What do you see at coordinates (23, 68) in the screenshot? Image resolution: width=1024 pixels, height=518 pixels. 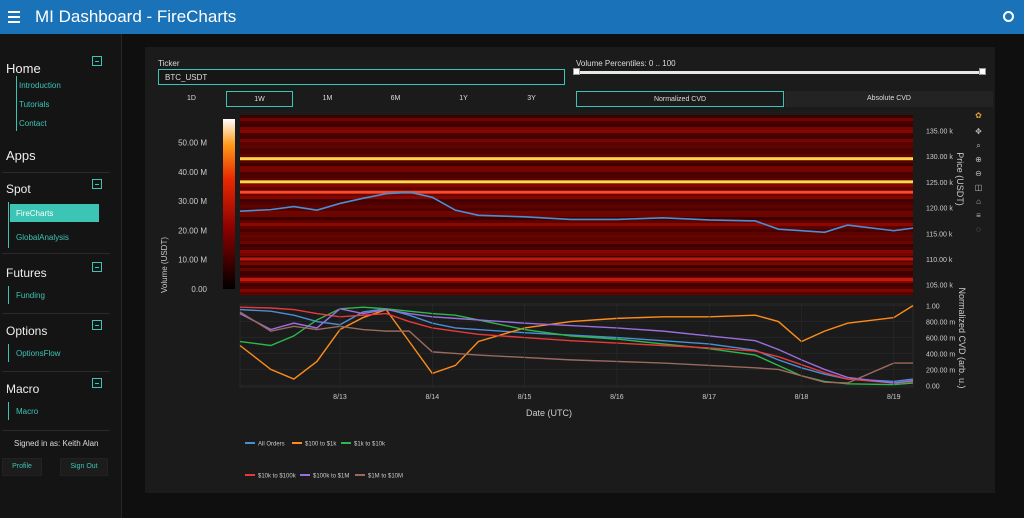 I see `home-section-title: Home` at bounding box center [23, 68].